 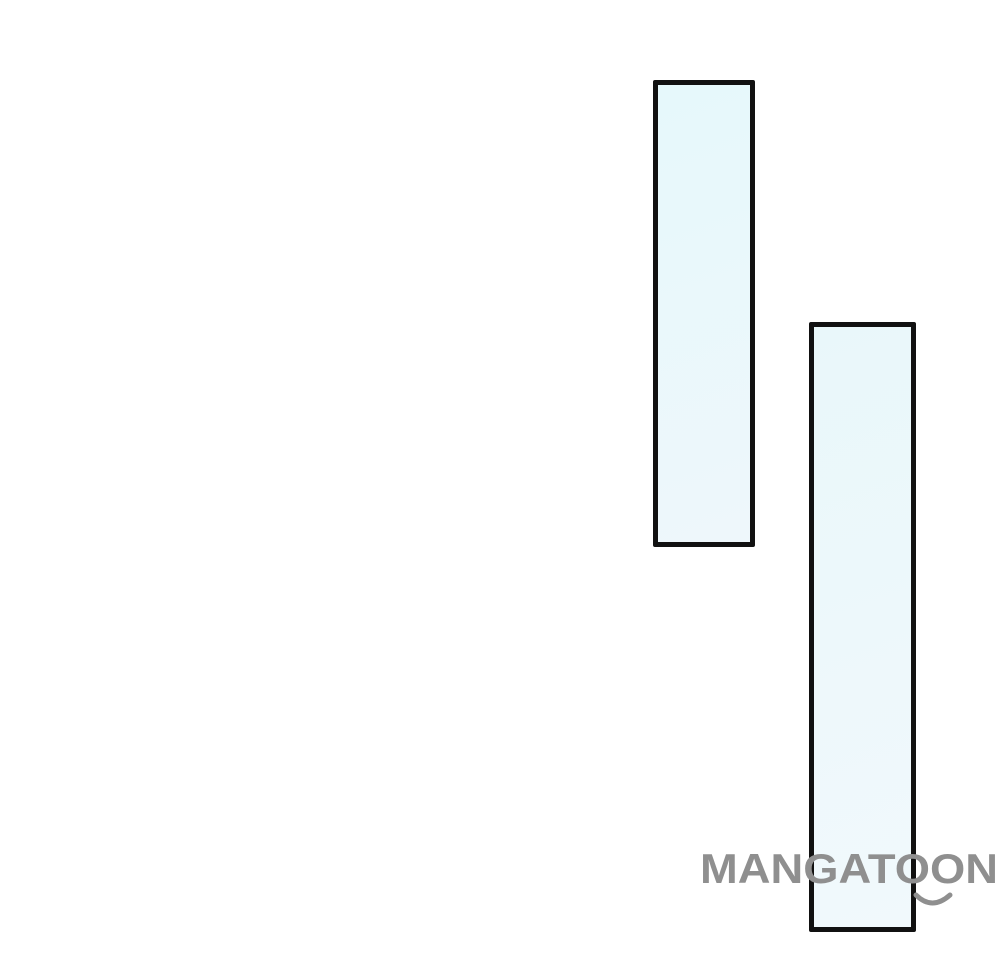 I want to click on panel-lower, so click(x=862, y=627).